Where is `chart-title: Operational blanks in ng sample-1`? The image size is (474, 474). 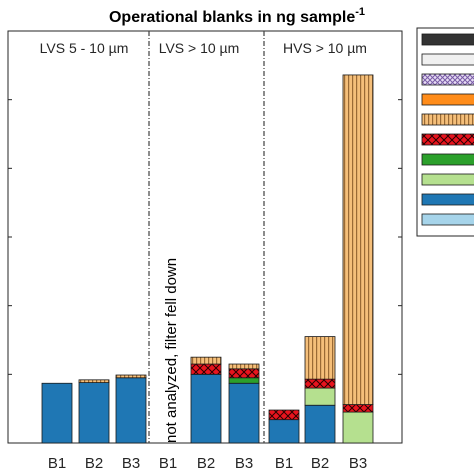
chart-title: Operational blanks in ng sample-1 is located at coordinates (237, 16).